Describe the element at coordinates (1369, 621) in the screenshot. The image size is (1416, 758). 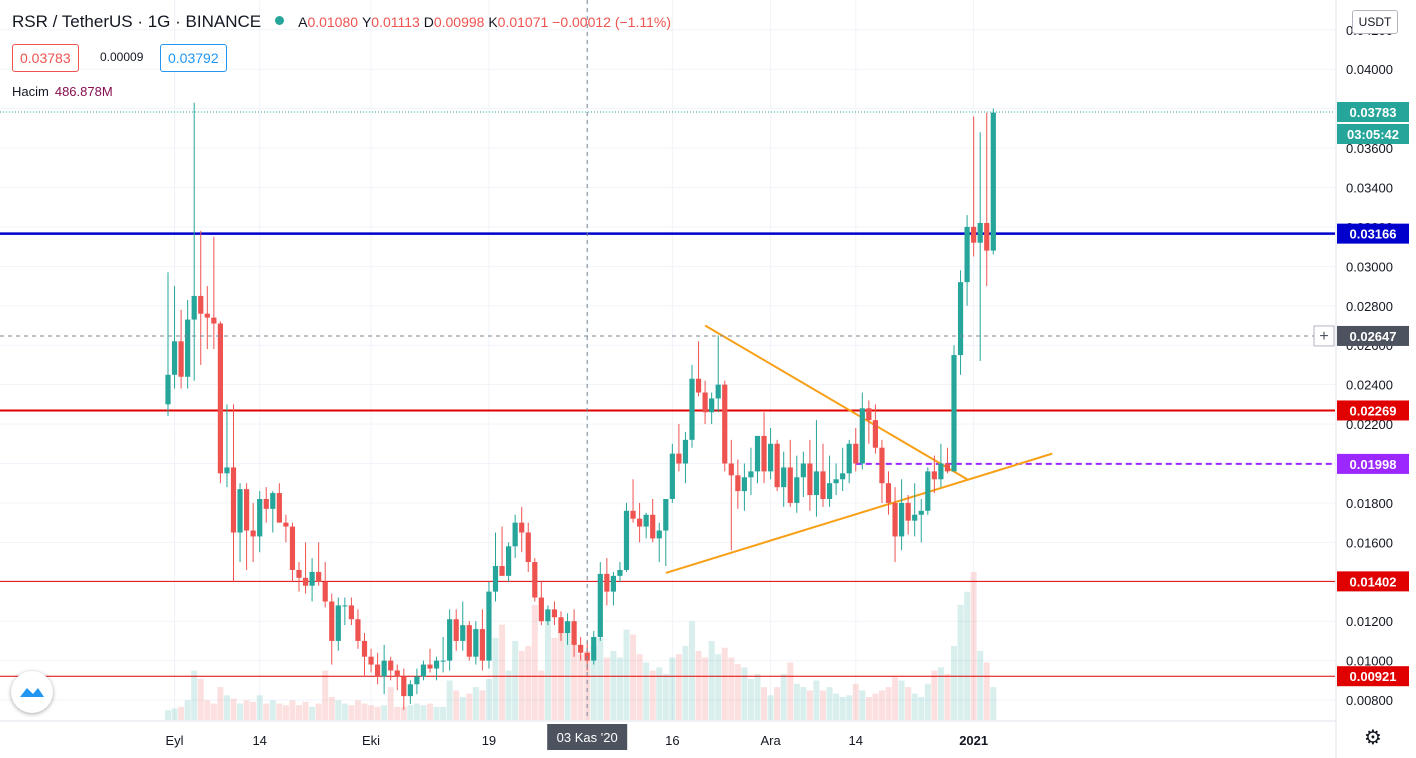
I see `price-tick-label: 0.01200` at that location.